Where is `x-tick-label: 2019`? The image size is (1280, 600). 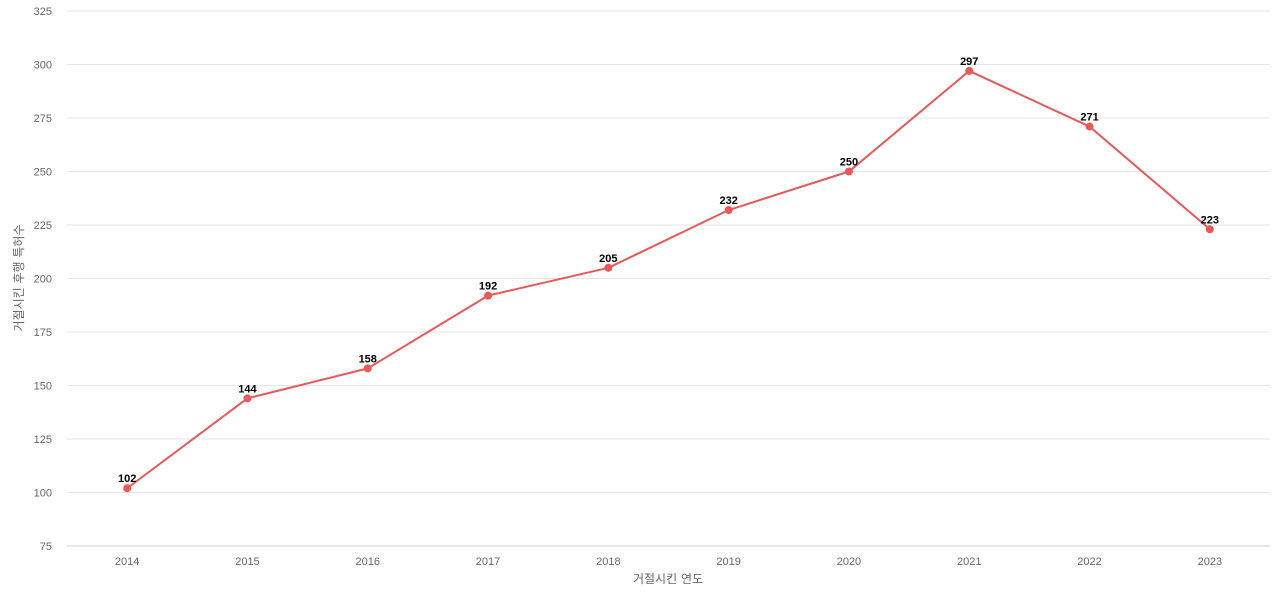 x-tick-label: 2019 is located at coordinates (728, 562).